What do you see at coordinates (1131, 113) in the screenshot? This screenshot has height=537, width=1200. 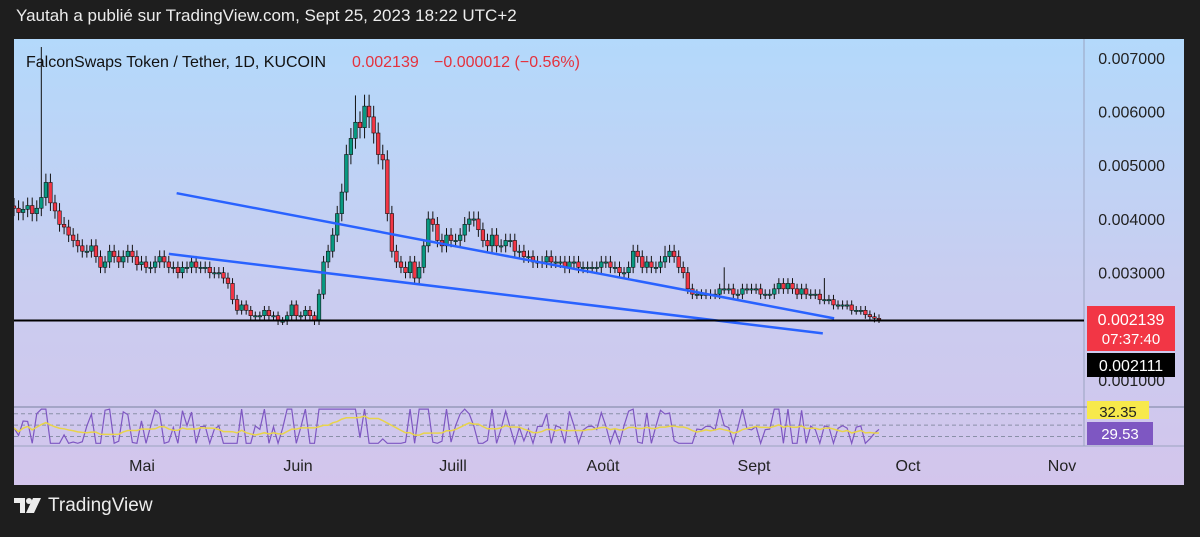 I see `price-tick-label: 0.006000` at bounding box center [1131, 113].